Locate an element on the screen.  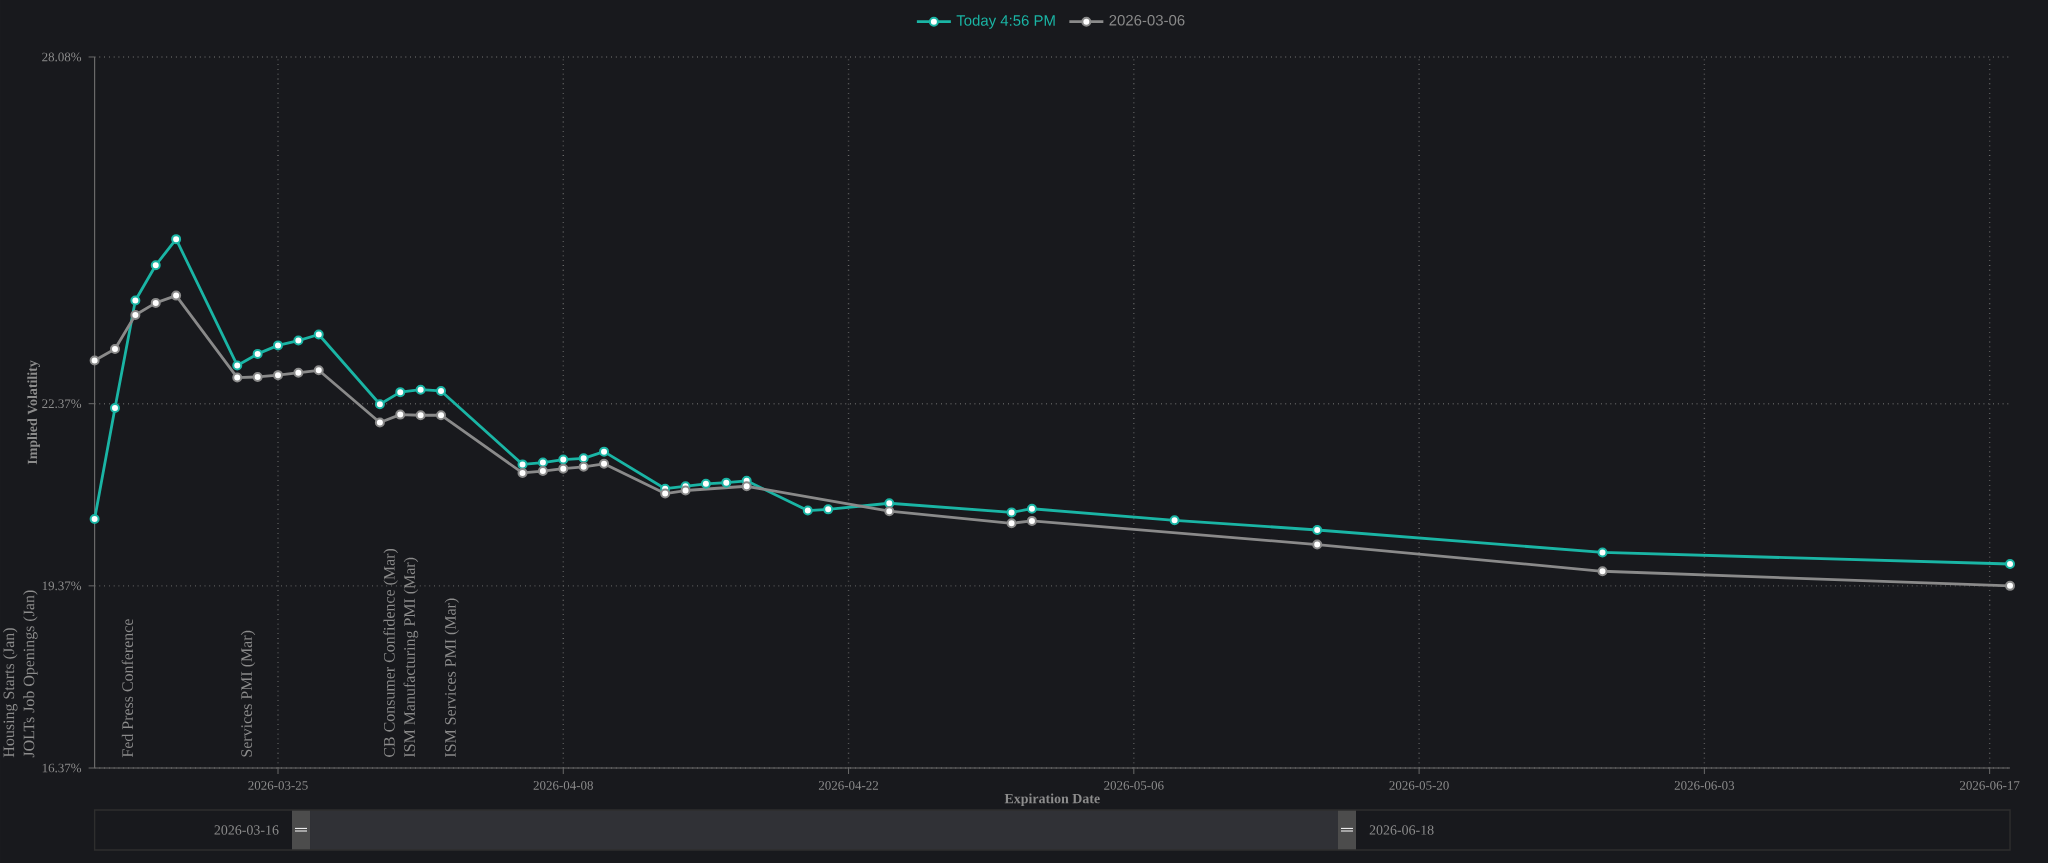
text: Housing Starts (Jan) is located at coordinates (10, 693).